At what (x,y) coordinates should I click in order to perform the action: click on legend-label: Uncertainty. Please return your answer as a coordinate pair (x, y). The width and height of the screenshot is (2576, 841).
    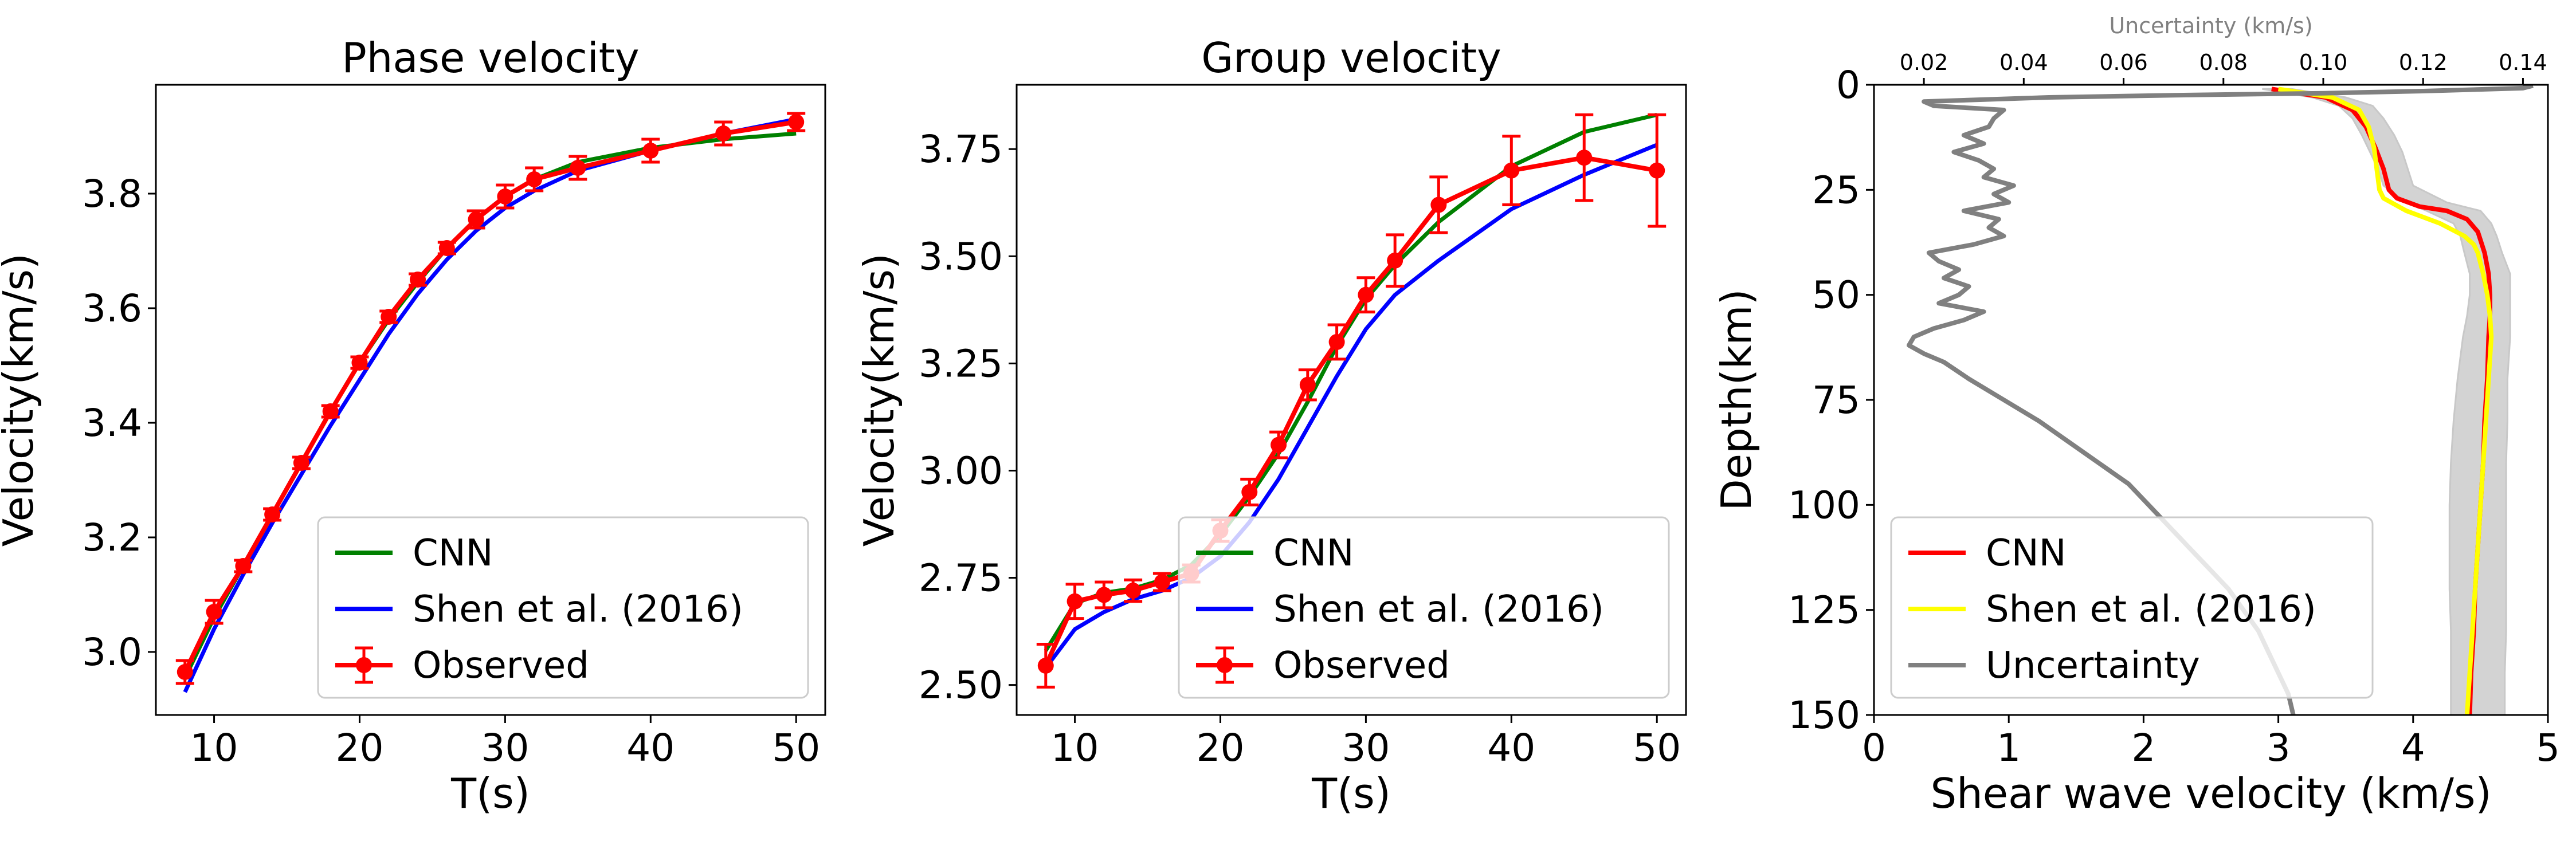
    Looking at the image, I should click on (2093, 665).